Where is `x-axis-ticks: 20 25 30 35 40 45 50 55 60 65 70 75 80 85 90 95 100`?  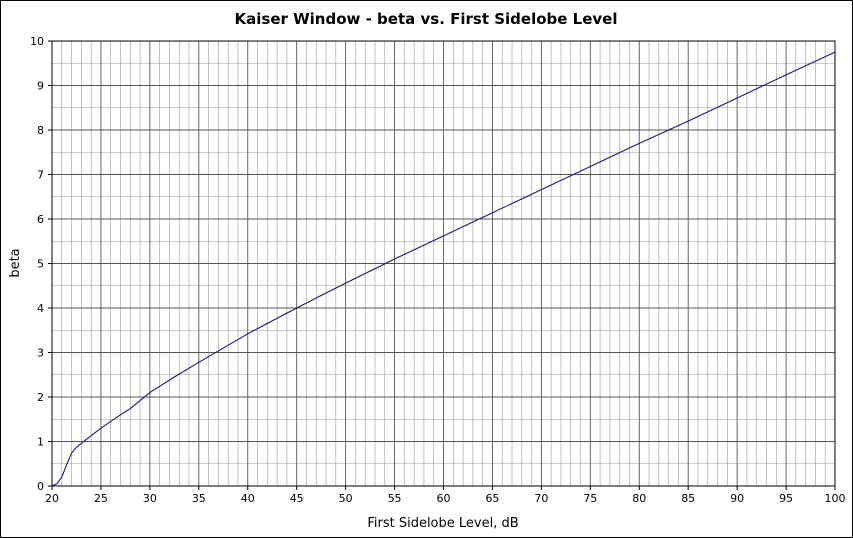 x-axis-ticks: 20 25 30 35 40 45 50 55 60 65 70 75 80 85 90 95 100 is located at coordinates (445, 495).